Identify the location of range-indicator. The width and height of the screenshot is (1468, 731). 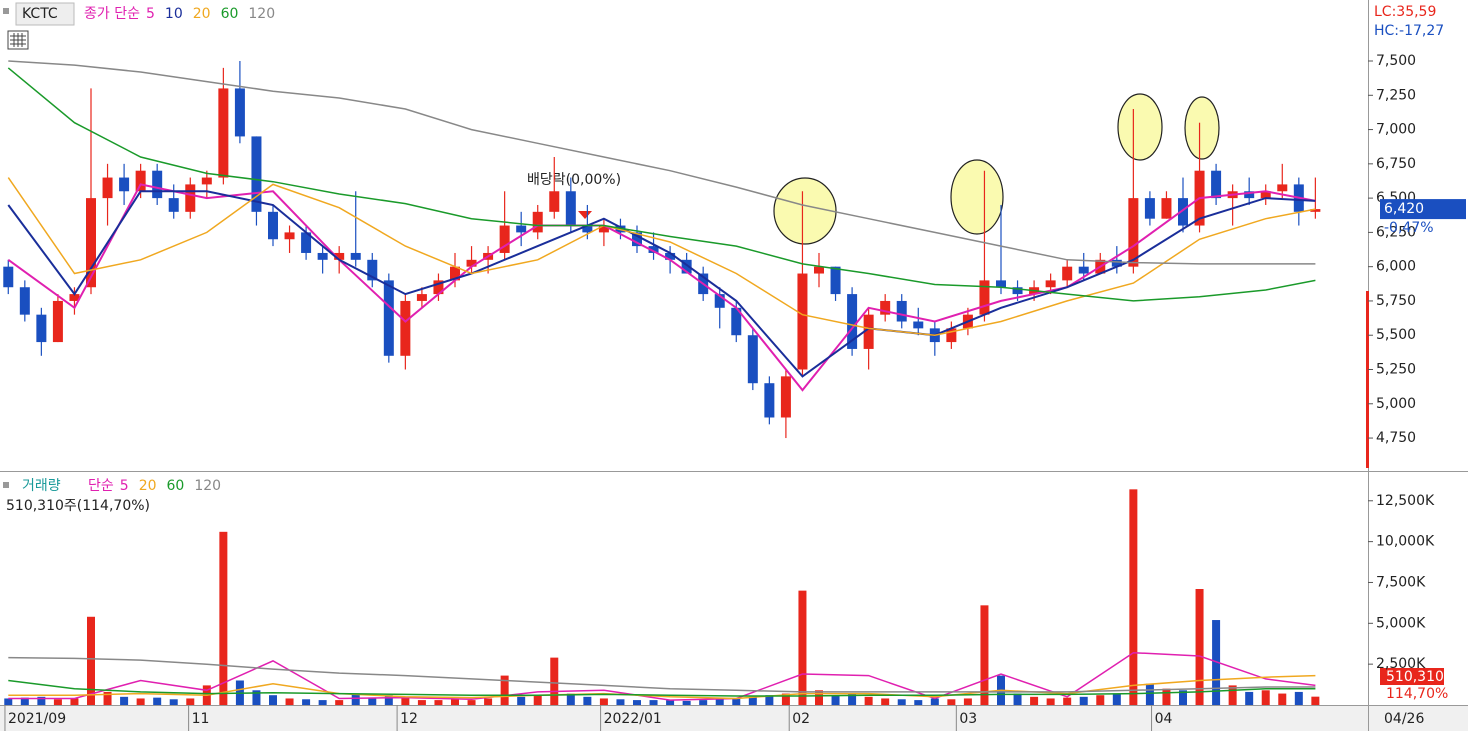
(1367, 379).